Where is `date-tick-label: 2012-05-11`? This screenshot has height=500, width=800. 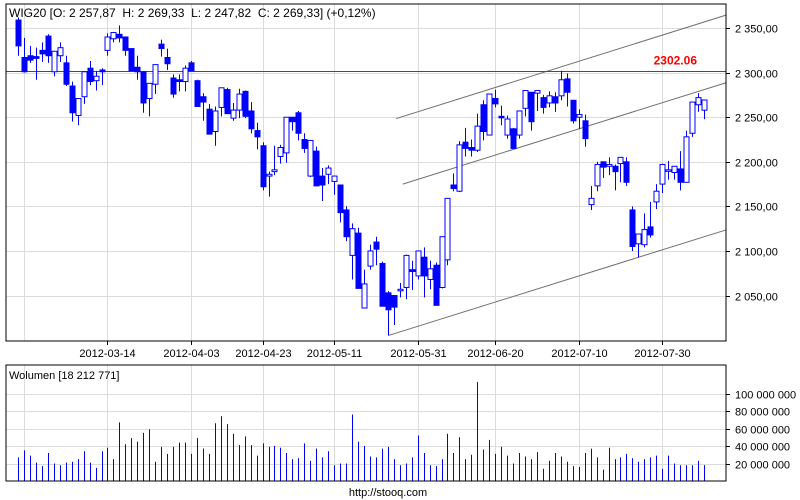 date-tick-label: 2012-05-11 is located at coordinates (334, 354).